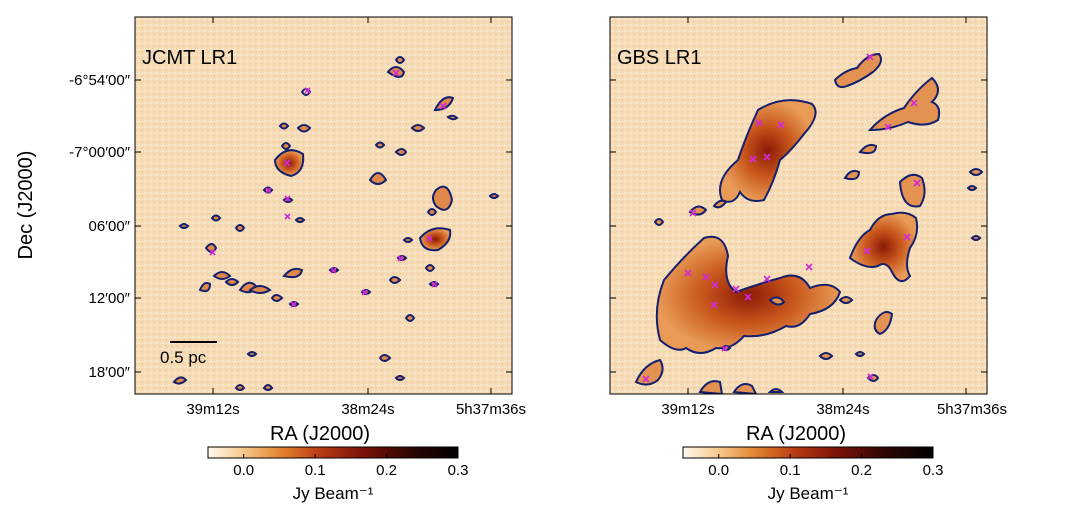 This screenshot has width=1066, height=525. Describe the element at coordinates (110, 298) in the screenshot. I see `y-tick-label: 12′00″` at that location.